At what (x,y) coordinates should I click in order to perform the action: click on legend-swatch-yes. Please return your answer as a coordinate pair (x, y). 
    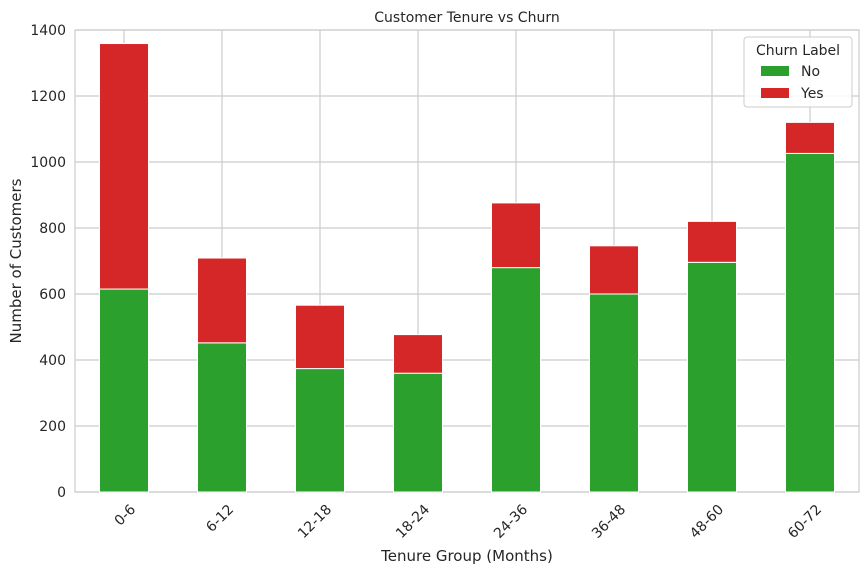
    Looking at the image, I should click on (775, 93).